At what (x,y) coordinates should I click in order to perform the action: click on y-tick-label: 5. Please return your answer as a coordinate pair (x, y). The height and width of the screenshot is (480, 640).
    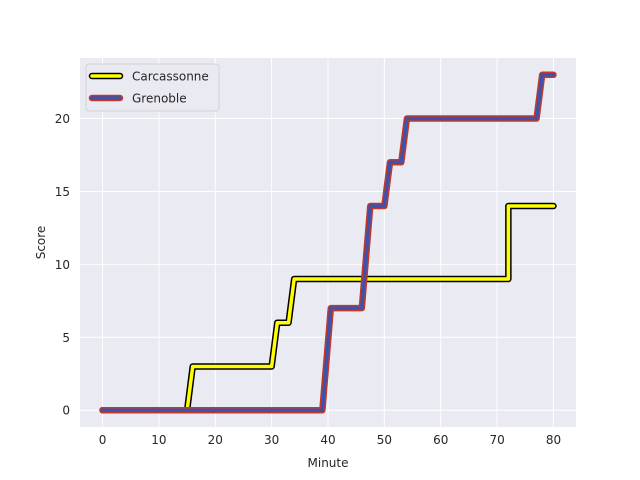
    Looking at the image, I should click on (66, 338).